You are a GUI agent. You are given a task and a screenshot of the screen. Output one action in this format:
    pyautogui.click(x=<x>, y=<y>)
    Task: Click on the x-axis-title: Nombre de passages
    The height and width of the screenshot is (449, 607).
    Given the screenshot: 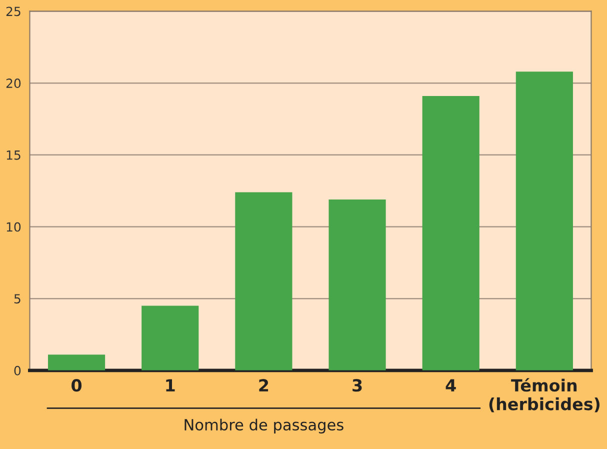 What is the action you would take?
    pyautogui.click(x=264, y=426)
    